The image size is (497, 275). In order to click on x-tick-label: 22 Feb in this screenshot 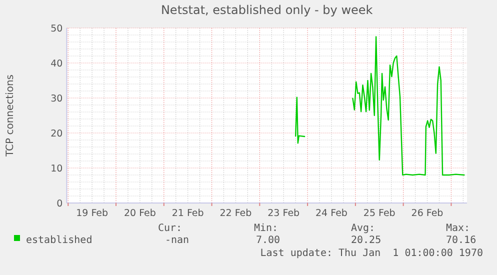, I will do `click(236, 213)`.